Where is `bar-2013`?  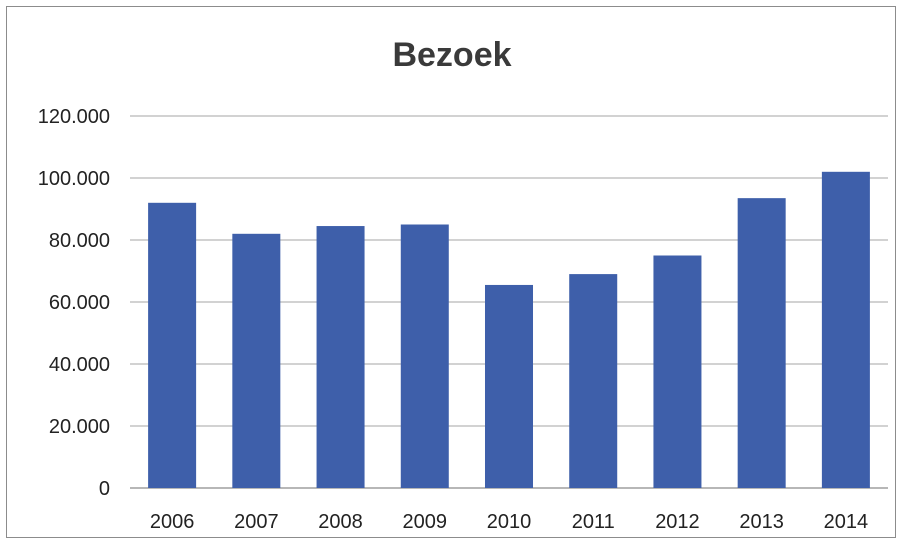
bar-2013 is located at coordinates (761, 343).